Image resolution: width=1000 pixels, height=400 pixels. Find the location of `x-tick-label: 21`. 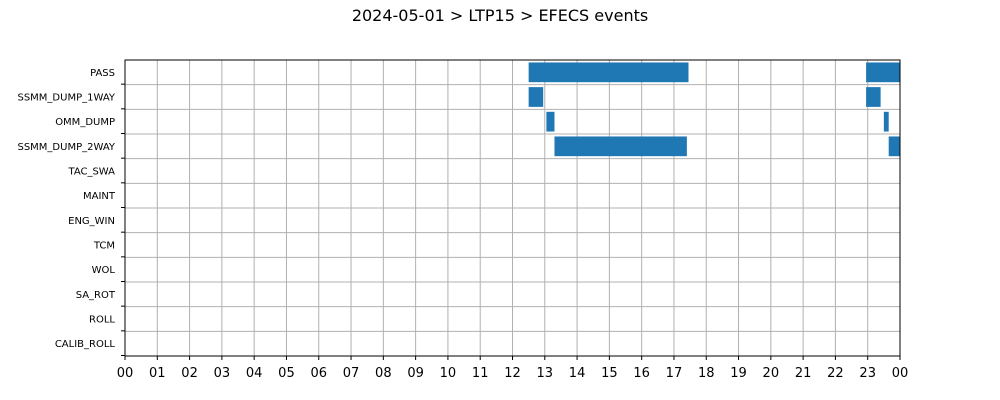

x-tick-label: 21 is located at coordinates (803, 373).